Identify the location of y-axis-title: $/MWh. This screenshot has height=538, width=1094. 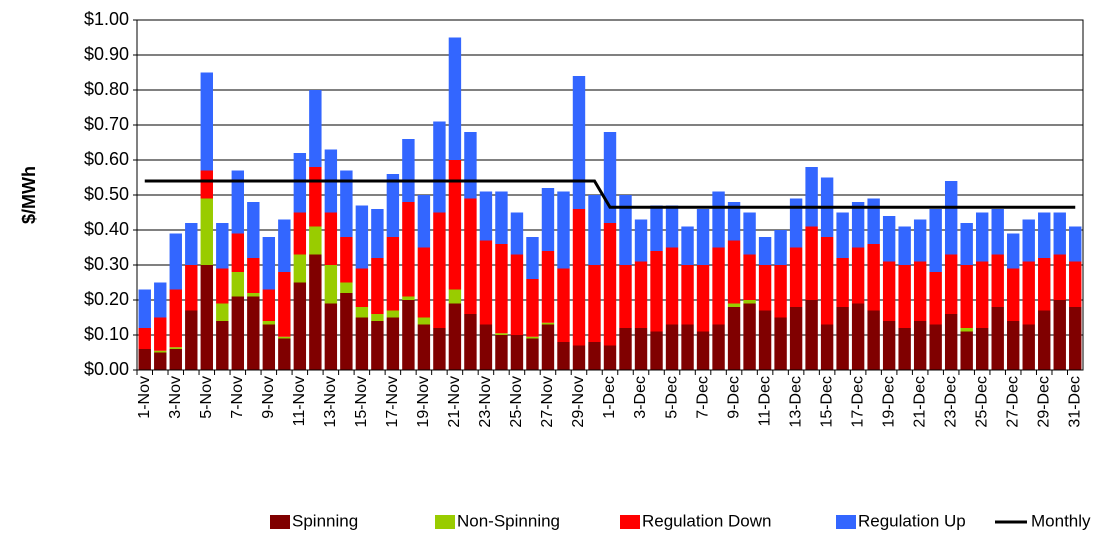
(29, 195).